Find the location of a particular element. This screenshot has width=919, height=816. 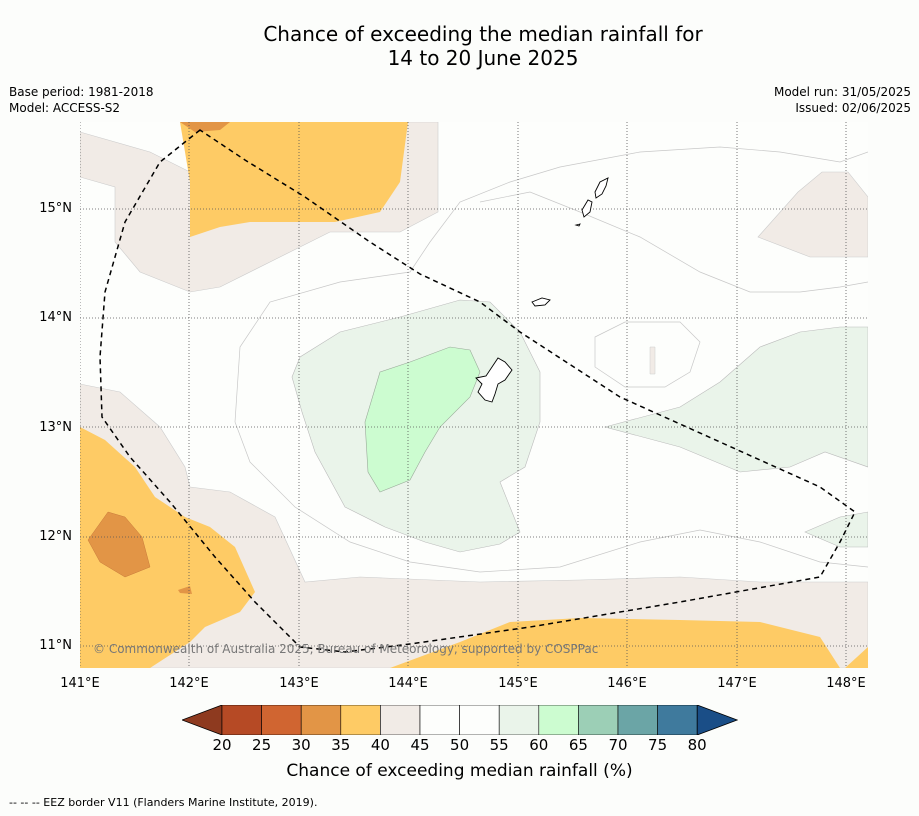

lon-label-146e: 146°E is located at coordinates (627, 683).